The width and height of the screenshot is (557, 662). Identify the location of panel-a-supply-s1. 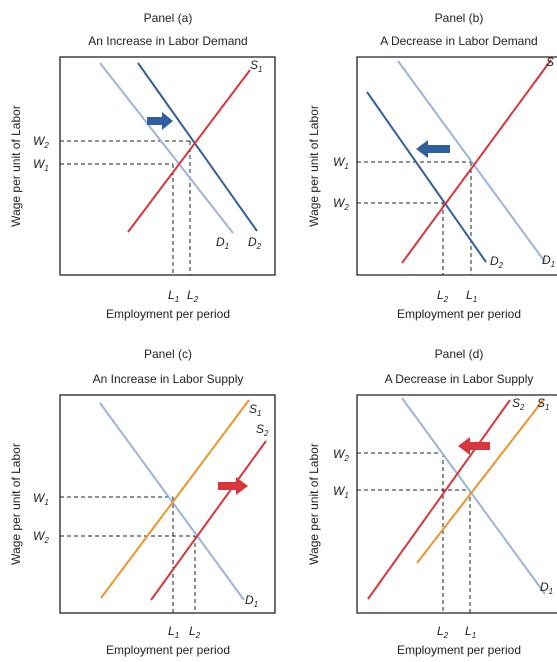
(189, 151).